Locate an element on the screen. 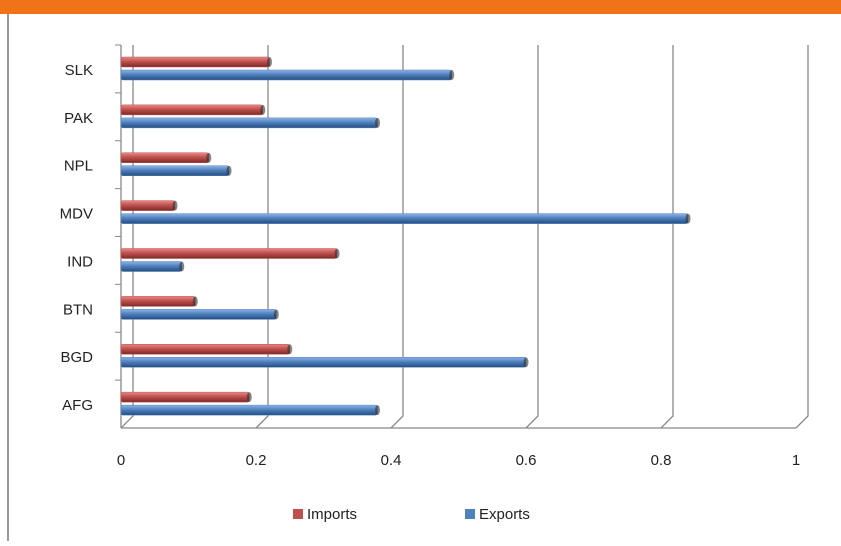 Image resolution: width=841 pixels, height=546 pixels. legend-label: Imports is located at coordinates (332, 514).